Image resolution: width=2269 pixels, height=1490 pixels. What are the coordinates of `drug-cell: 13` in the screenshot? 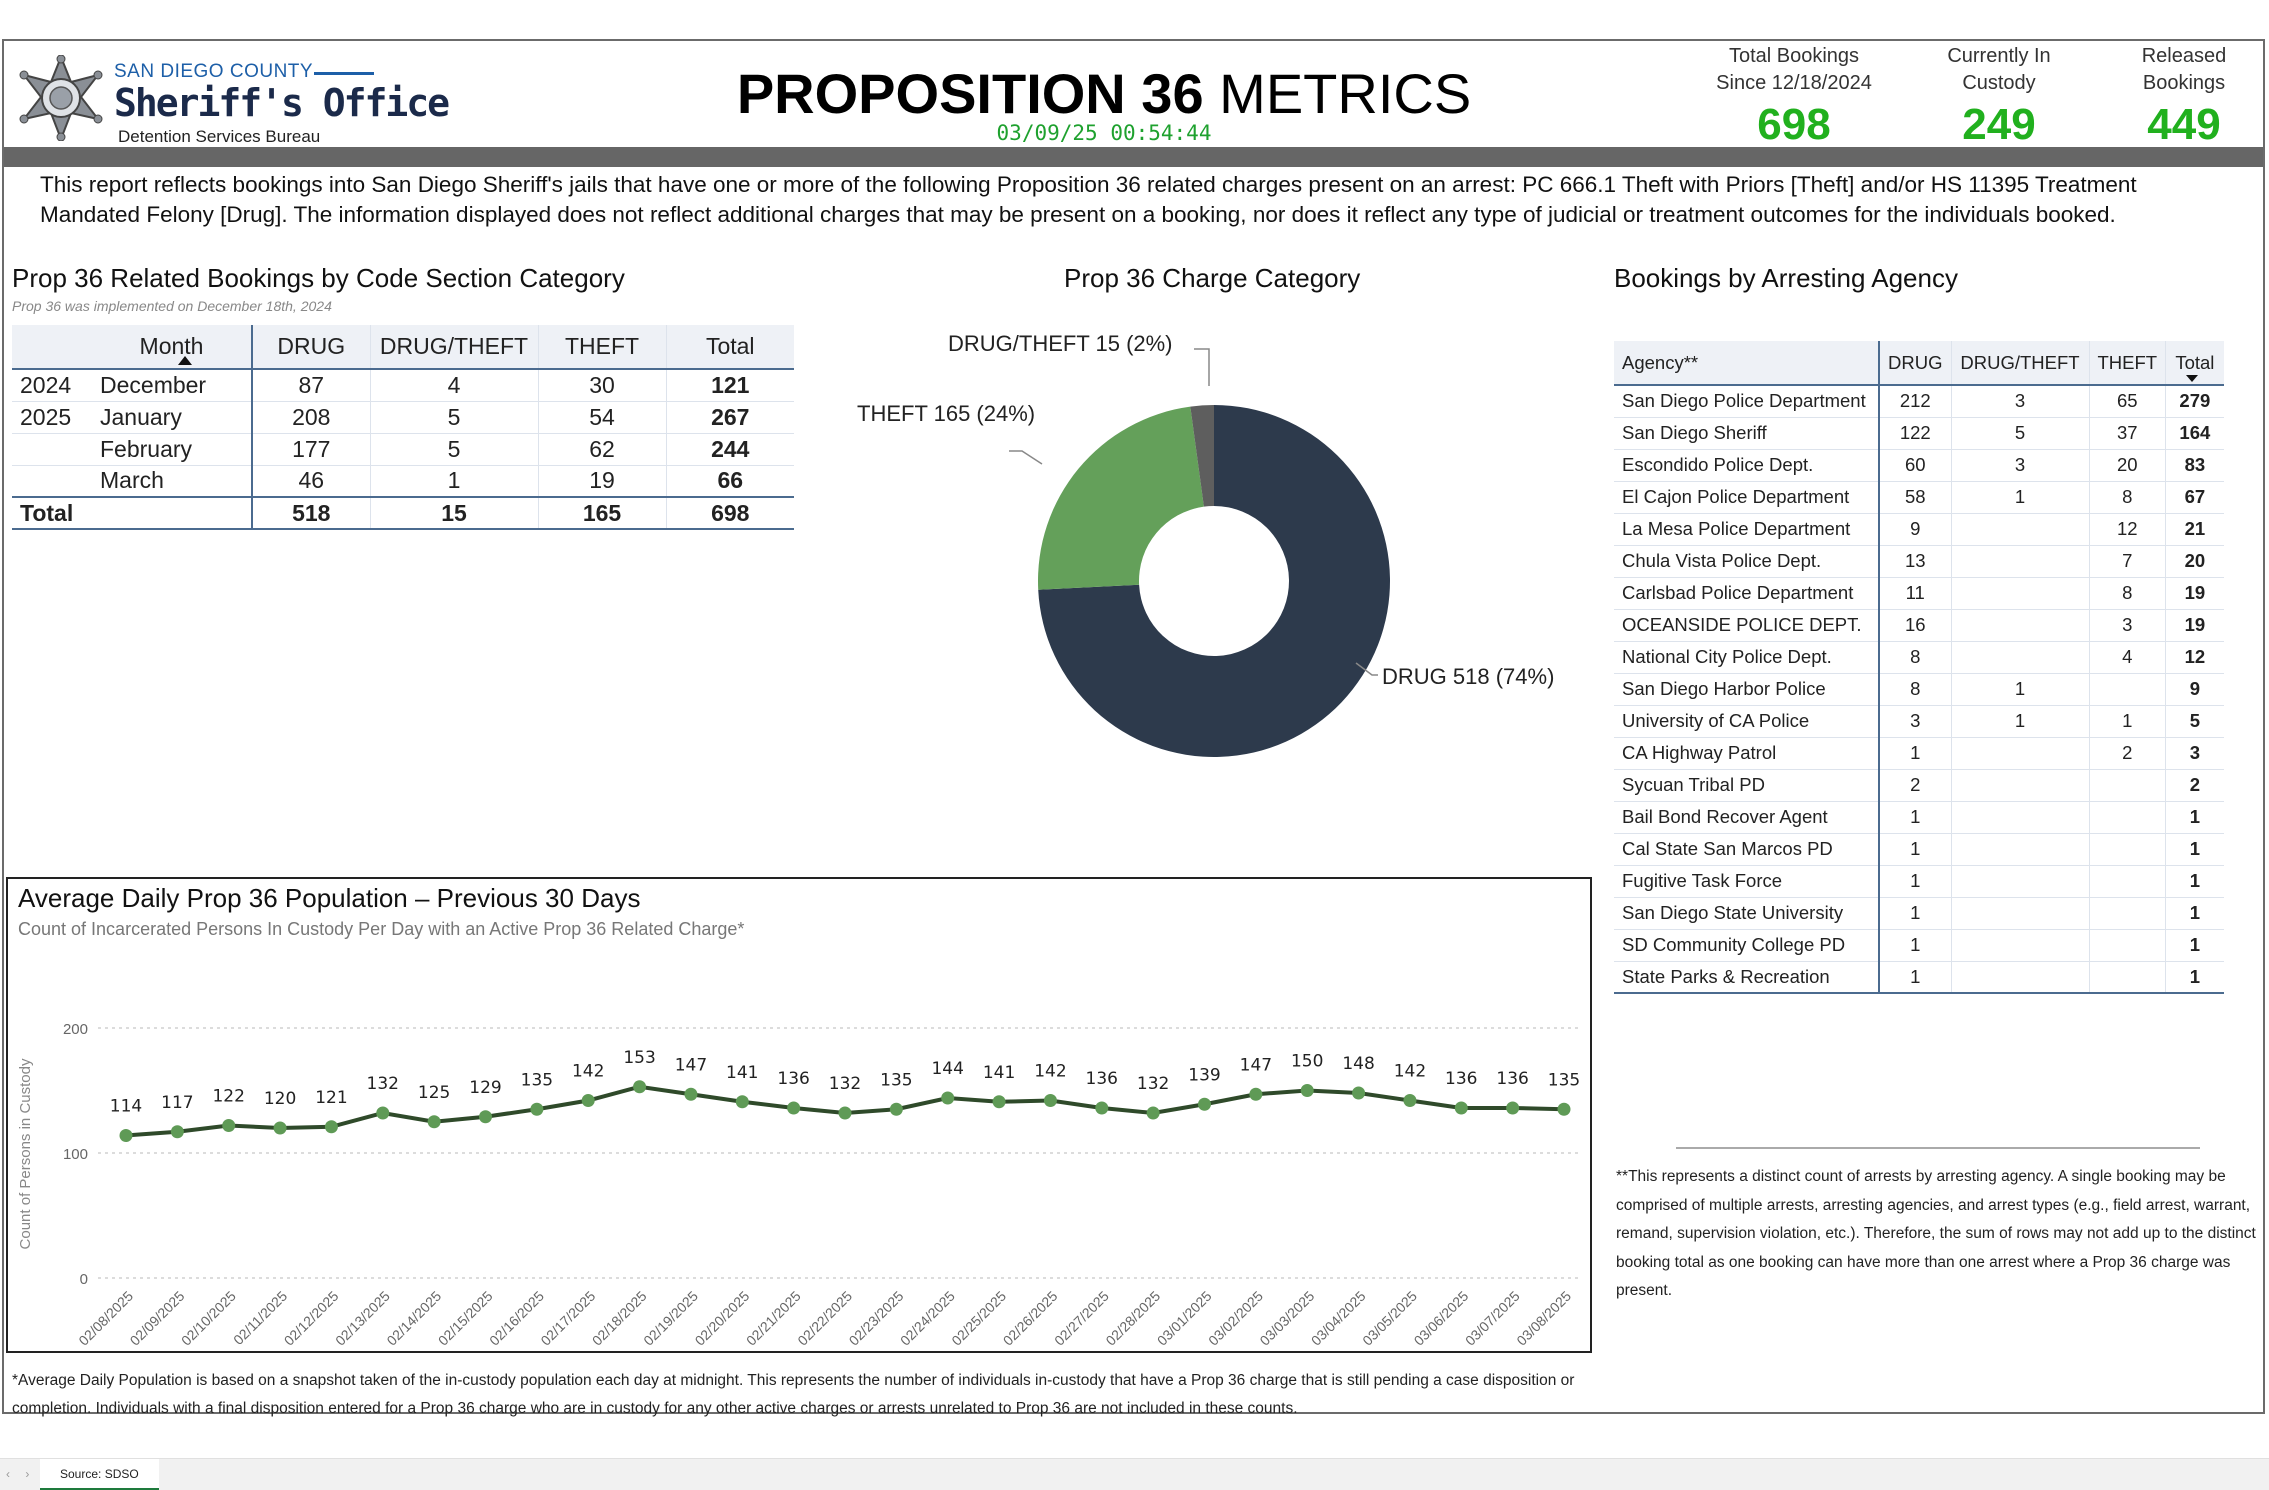 It's located at (1915, 561).